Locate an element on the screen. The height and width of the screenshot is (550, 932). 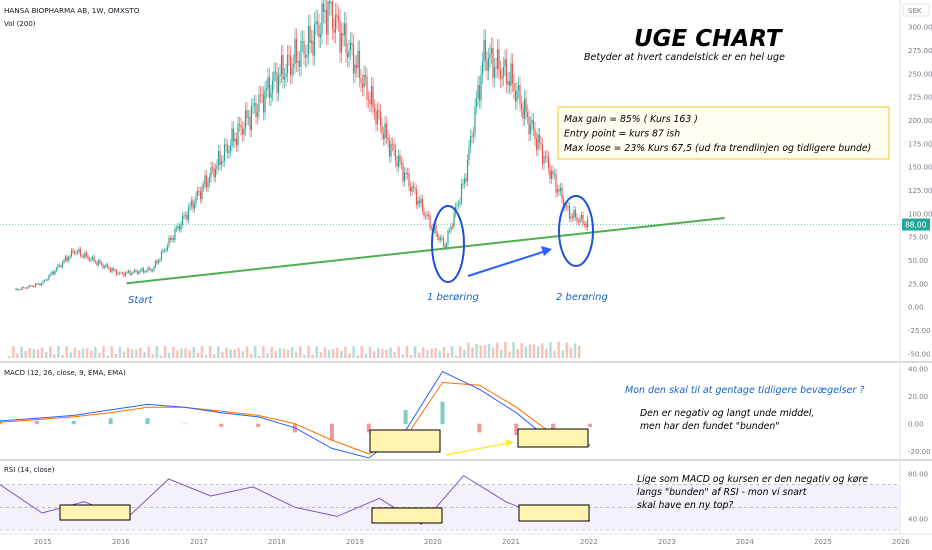
time-axis-tick: 2019 is located at coordinates (355, 542).